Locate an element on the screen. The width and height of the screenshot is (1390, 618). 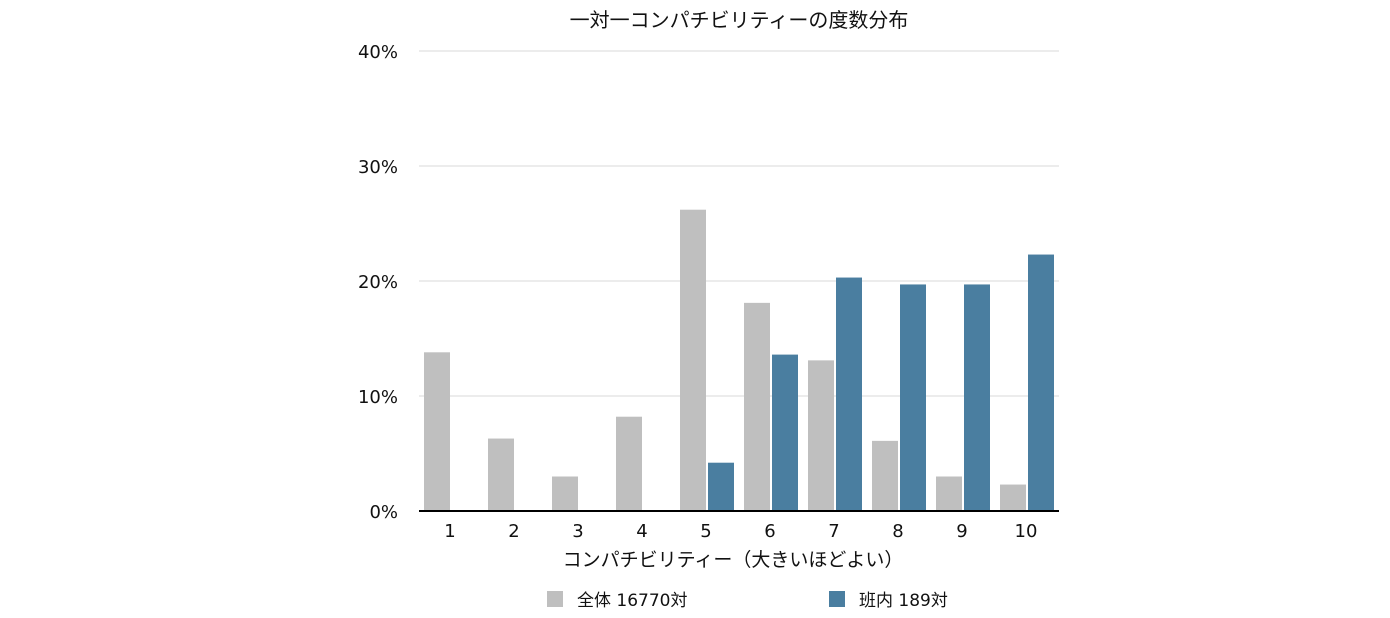
y-tick-label: 0% is located at coordinates (383, 512).